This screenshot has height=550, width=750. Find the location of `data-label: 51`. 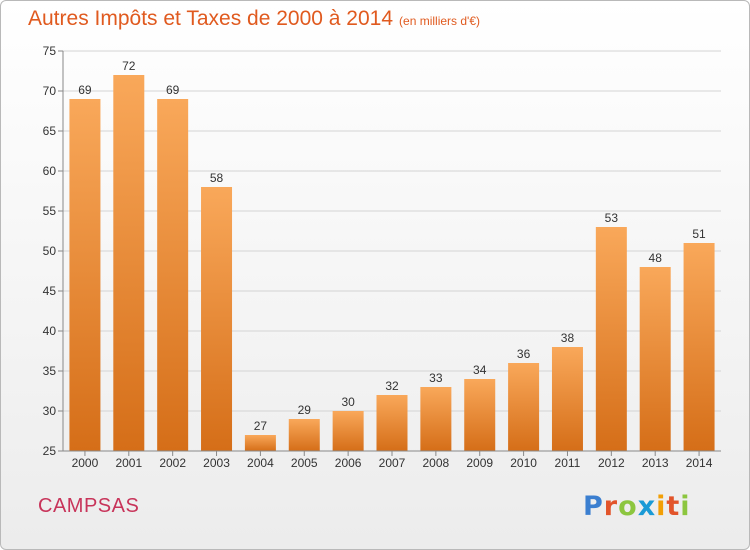

data-label: 51 is located at coordinates (699, 234).